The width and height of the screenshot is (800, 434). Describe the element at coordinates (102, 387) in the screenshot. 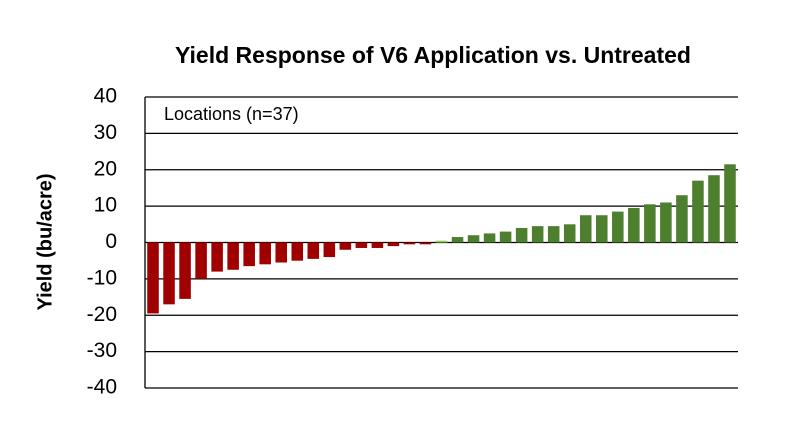

I see `y-tick-label: -40` at that location.